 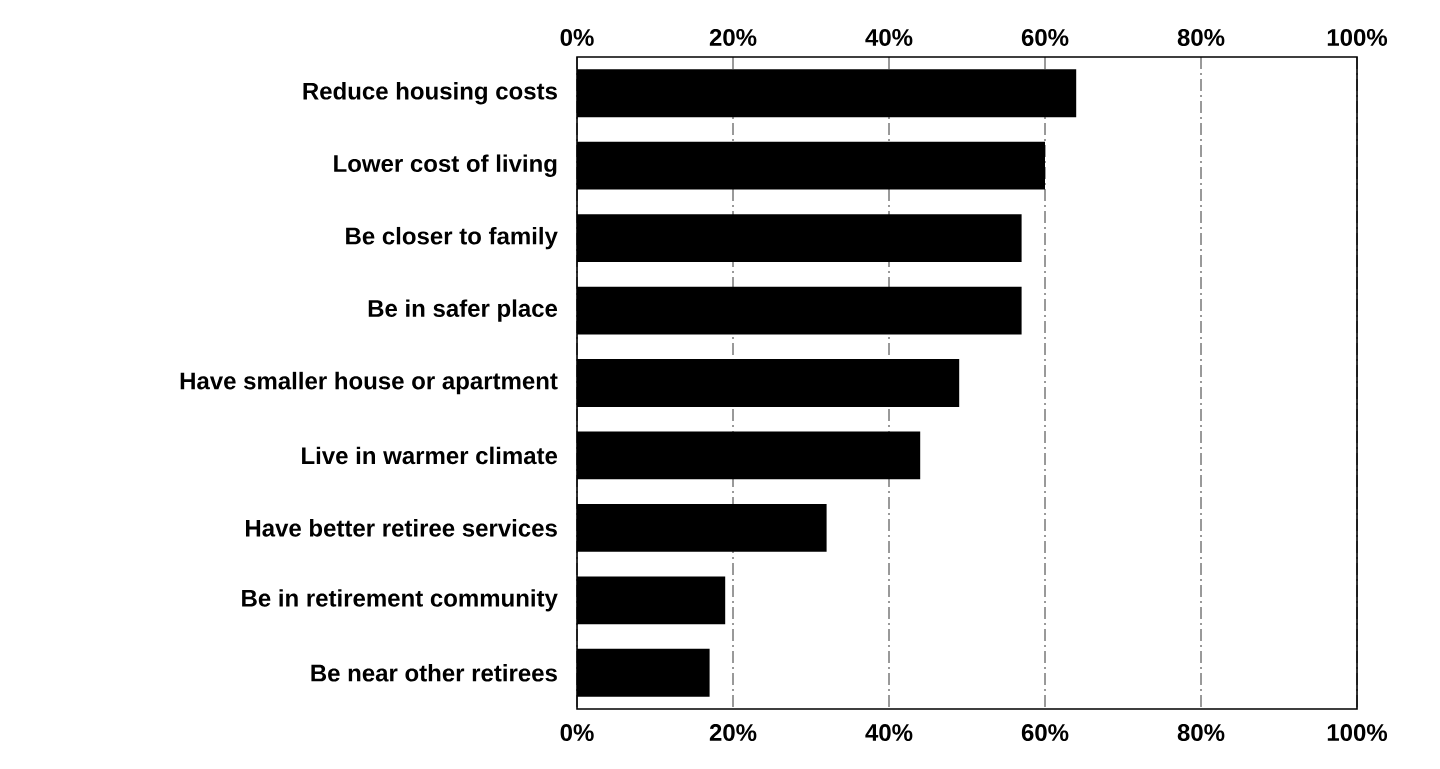 I want to click on x2-tick-label: 60%, so click(x=1045, y=733).